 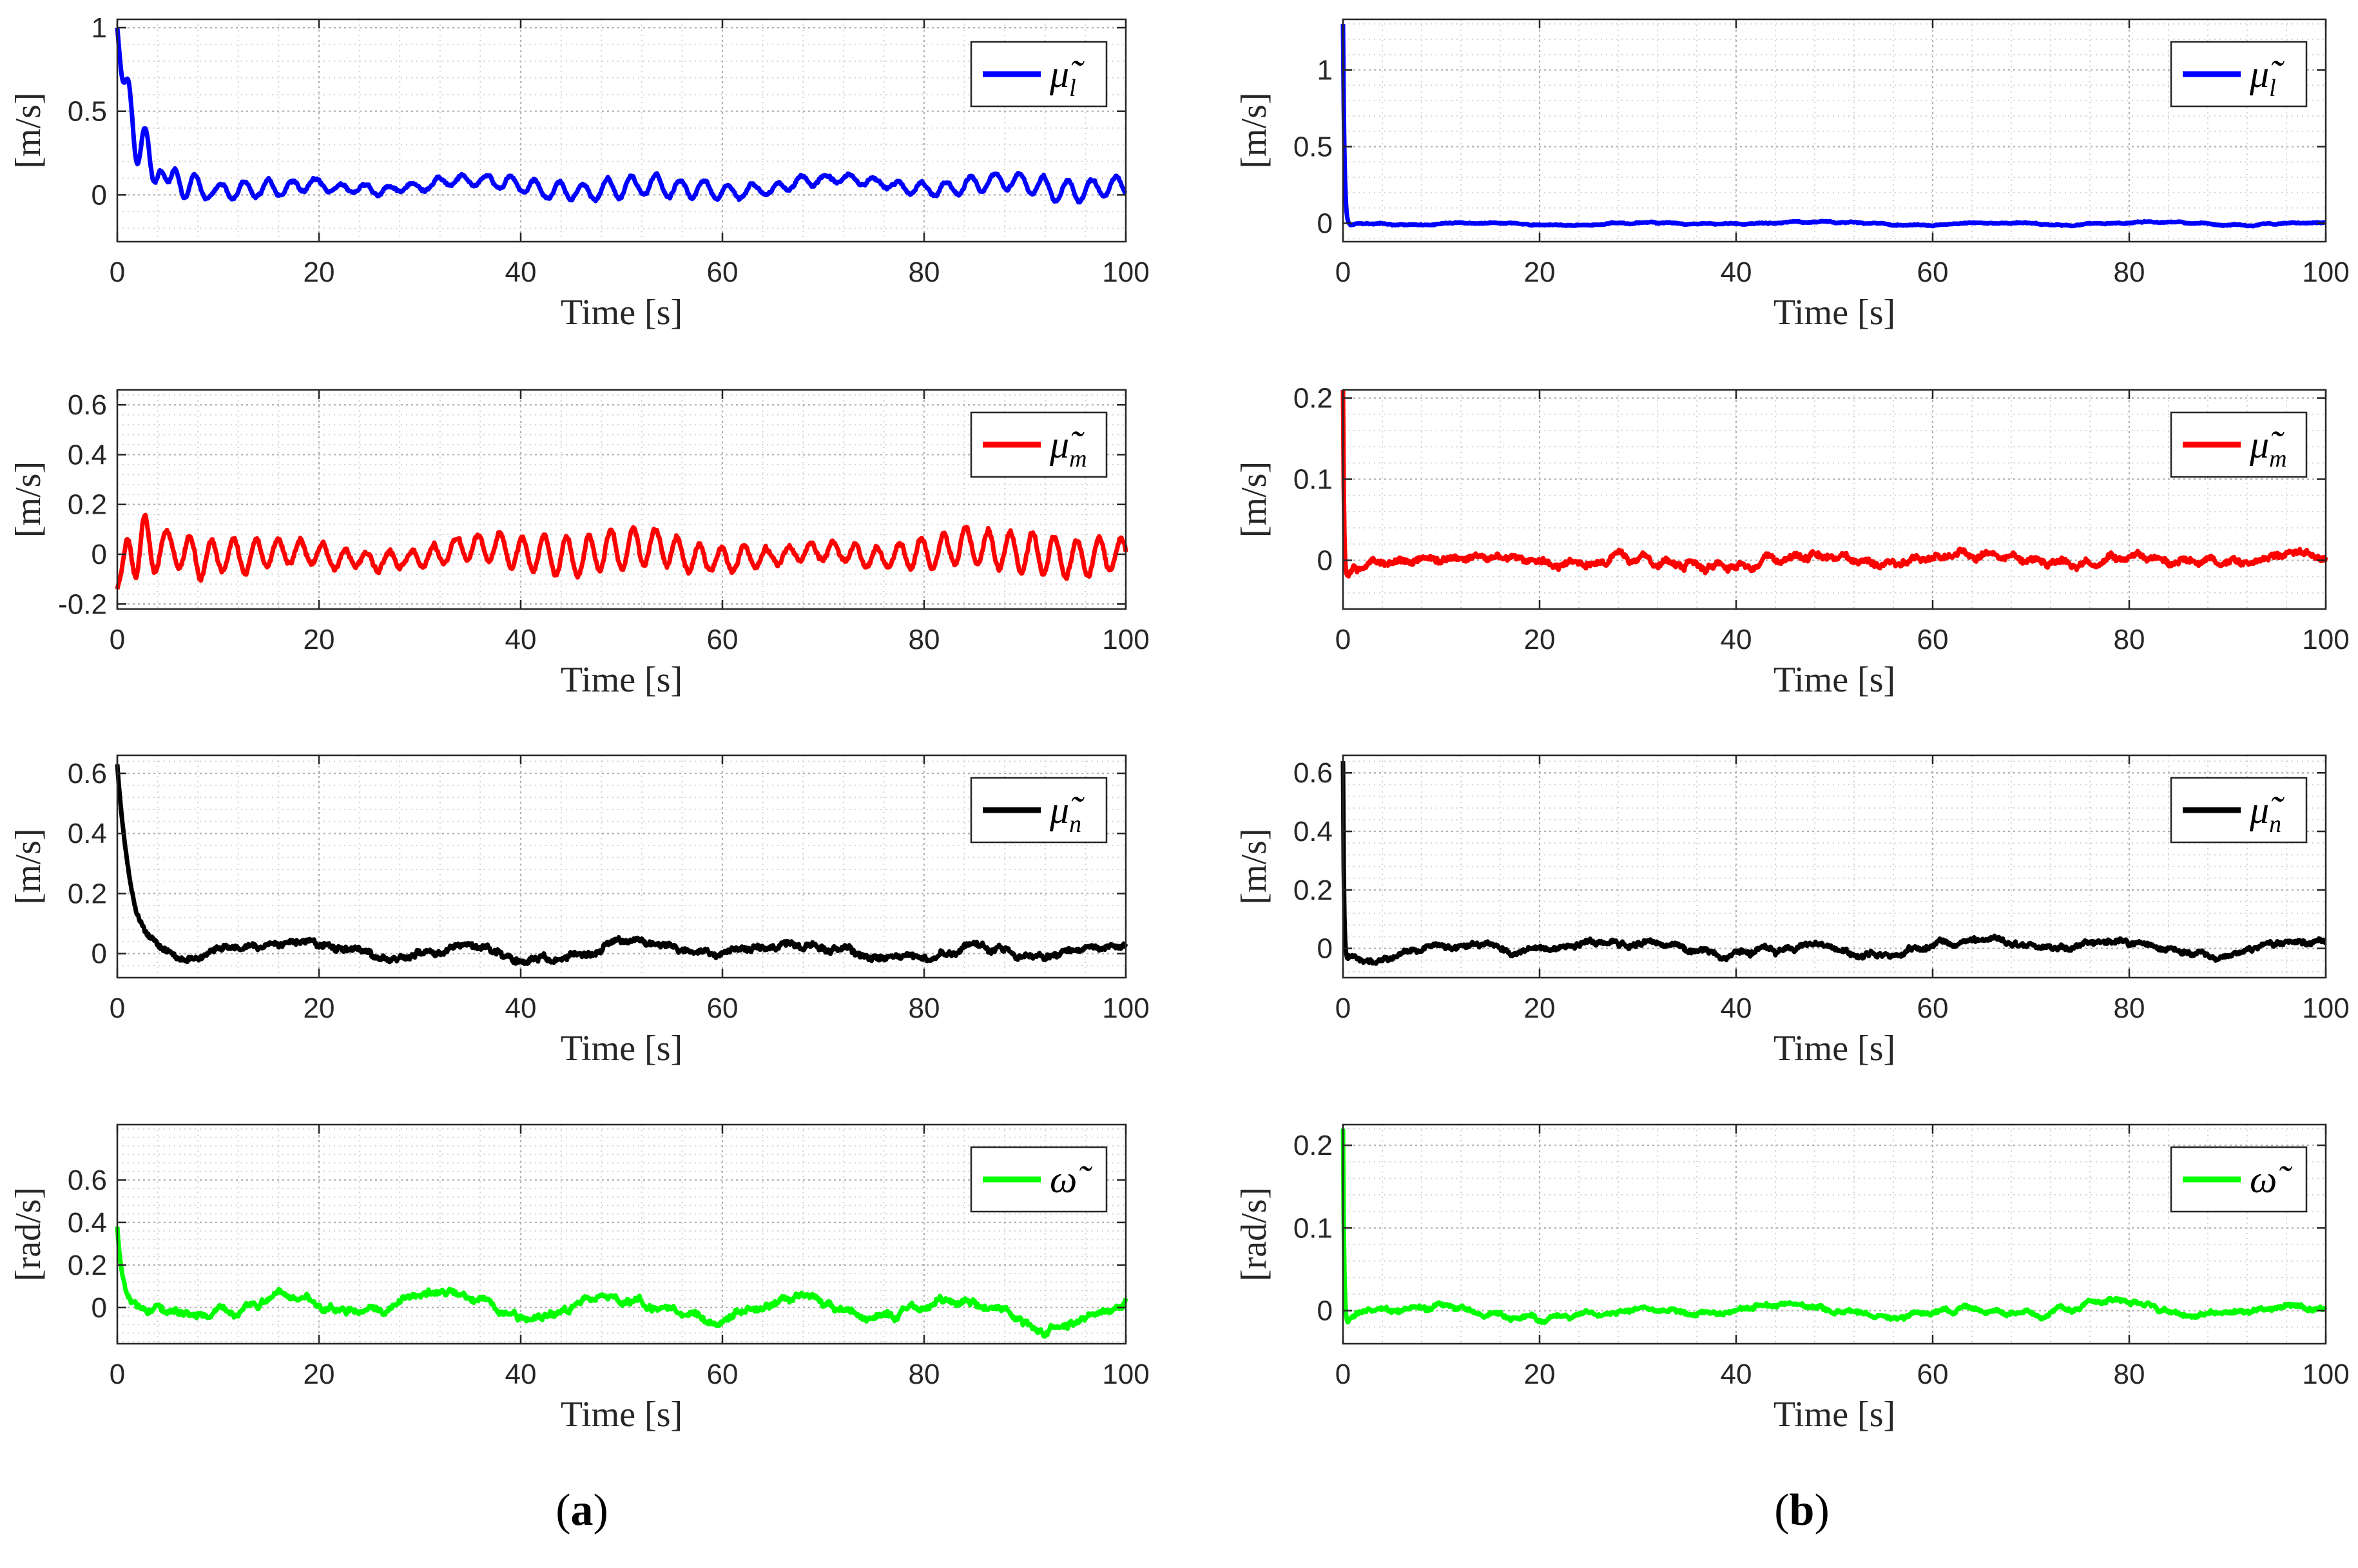 What do you see at coordinates (1834, 1227) in the screenshot?
I see `series-line-b4` at bounding box center [1834, 1227].